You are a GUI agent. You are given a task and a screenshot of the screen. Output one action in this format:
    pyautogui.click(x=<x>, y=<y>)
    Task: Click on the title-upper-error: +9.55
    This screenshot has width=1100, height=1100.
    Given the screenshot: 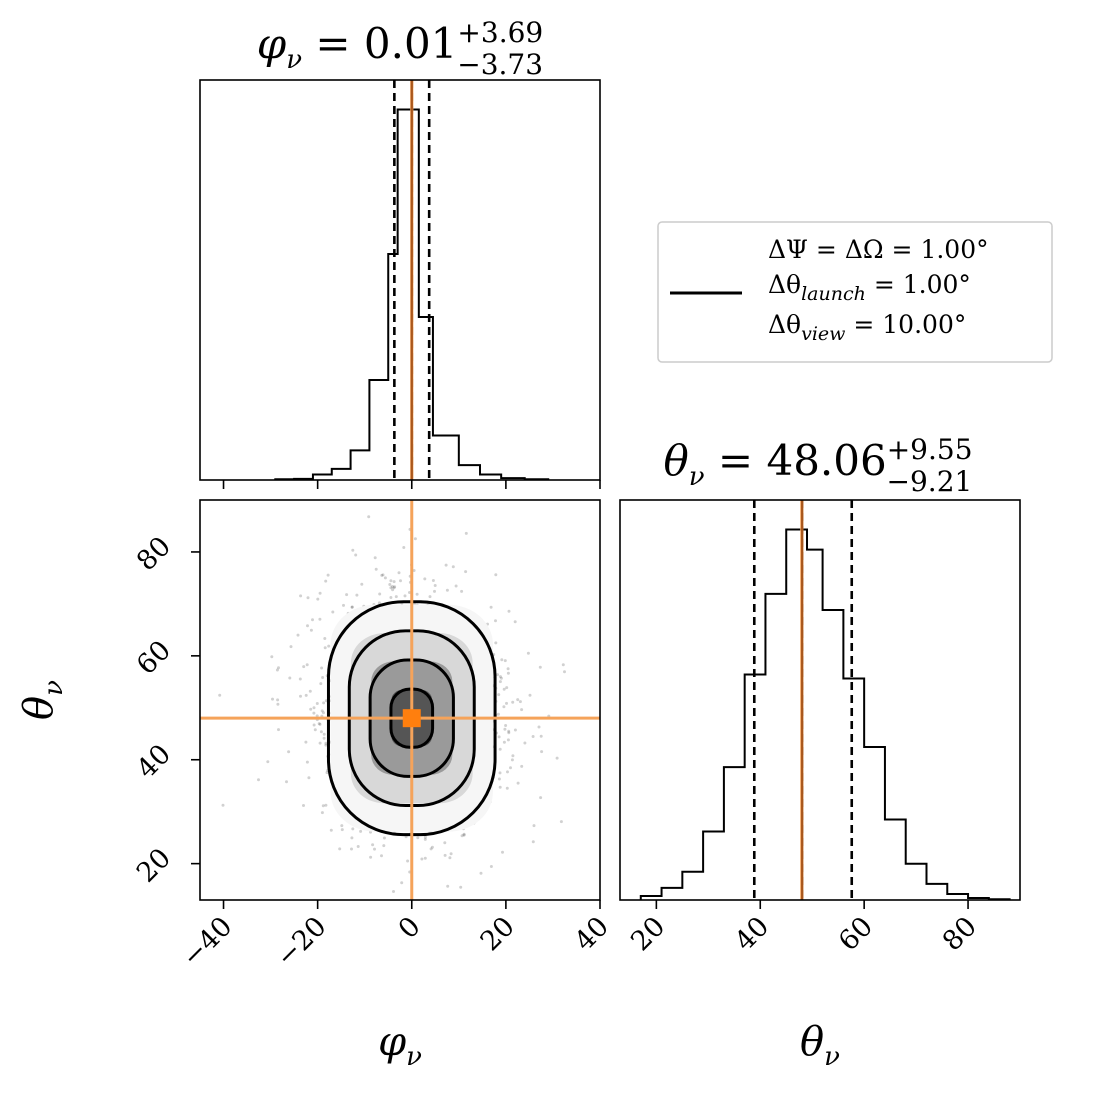 What is the action you would take?
    pyautogui.click(x=930, y=449)
    